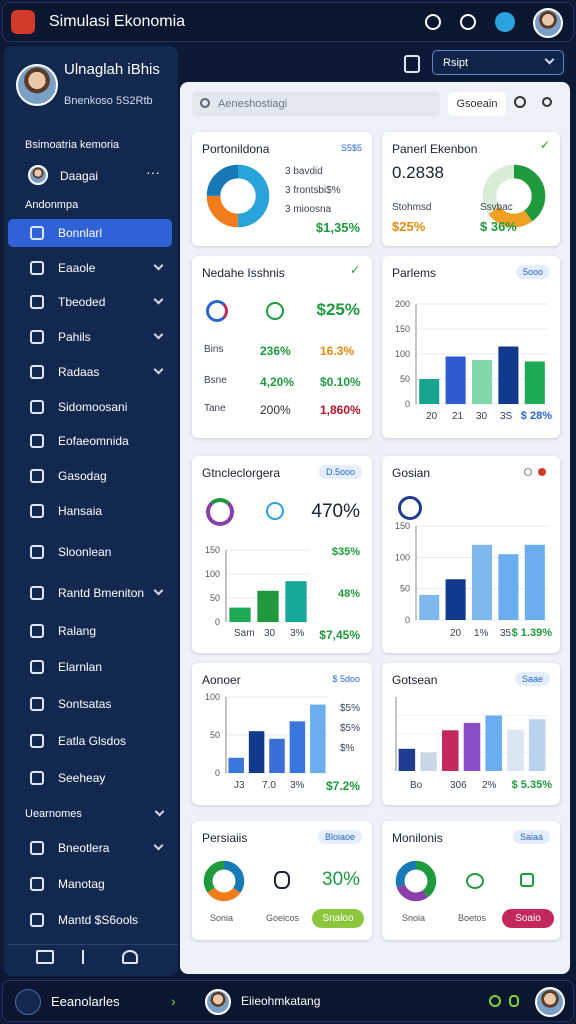 This screenshot has height=1024, width=576. I want to click on nav-item: Sontsatas, so click(90, 704).